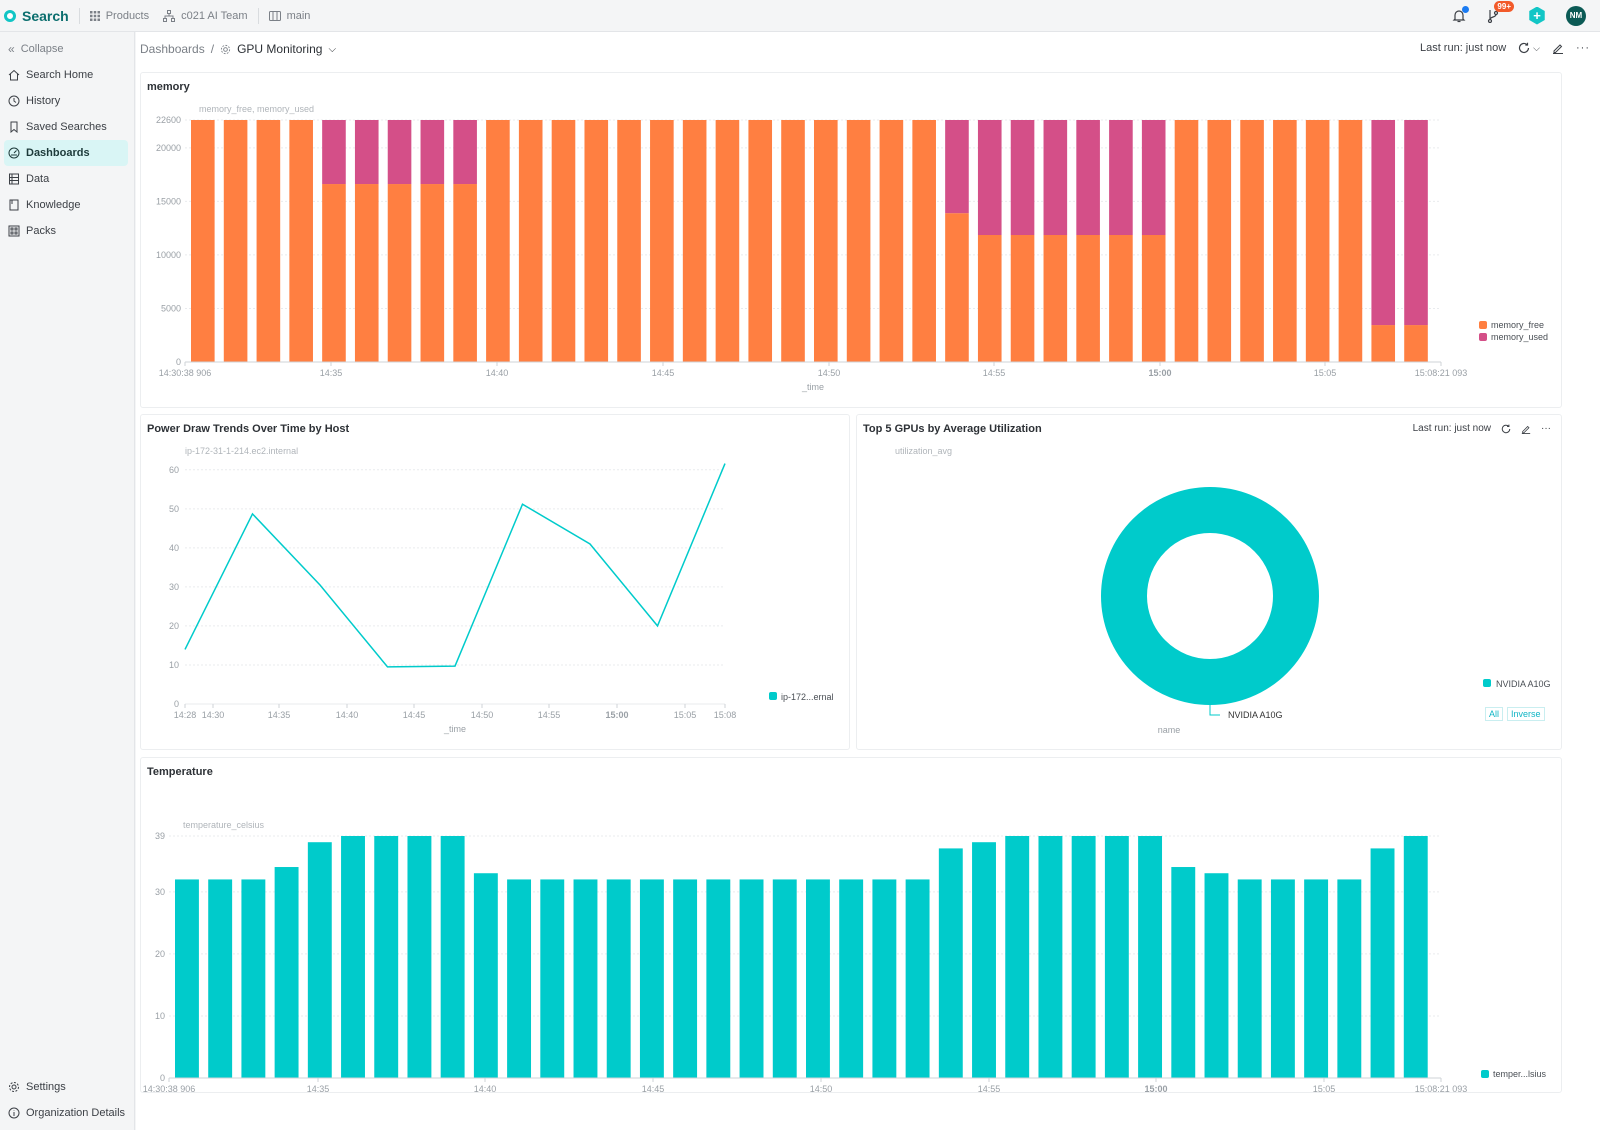  Describe the element at coordinates (66, 205) in the screenshot. I see `sidebar-item-knowledge: Knowledge` at that location.